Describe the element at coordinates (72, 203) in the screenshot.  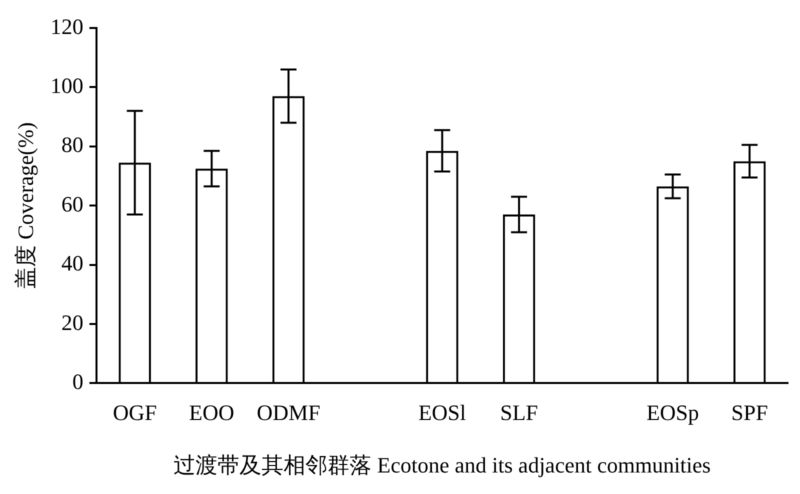
I see `y-tick-label: 60` at that location.